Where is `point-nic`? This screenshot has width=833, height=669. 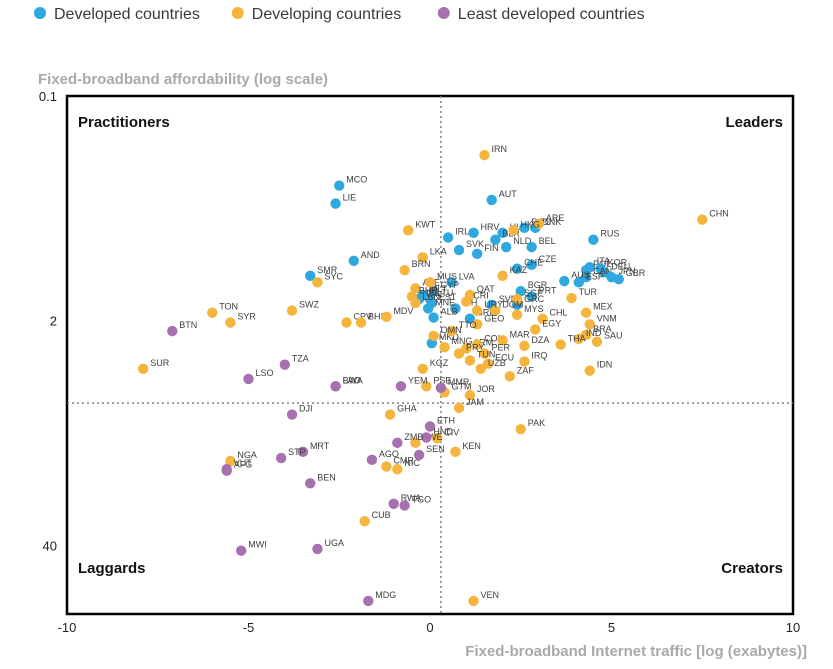 point-nic is located at coordinates (397, 469).